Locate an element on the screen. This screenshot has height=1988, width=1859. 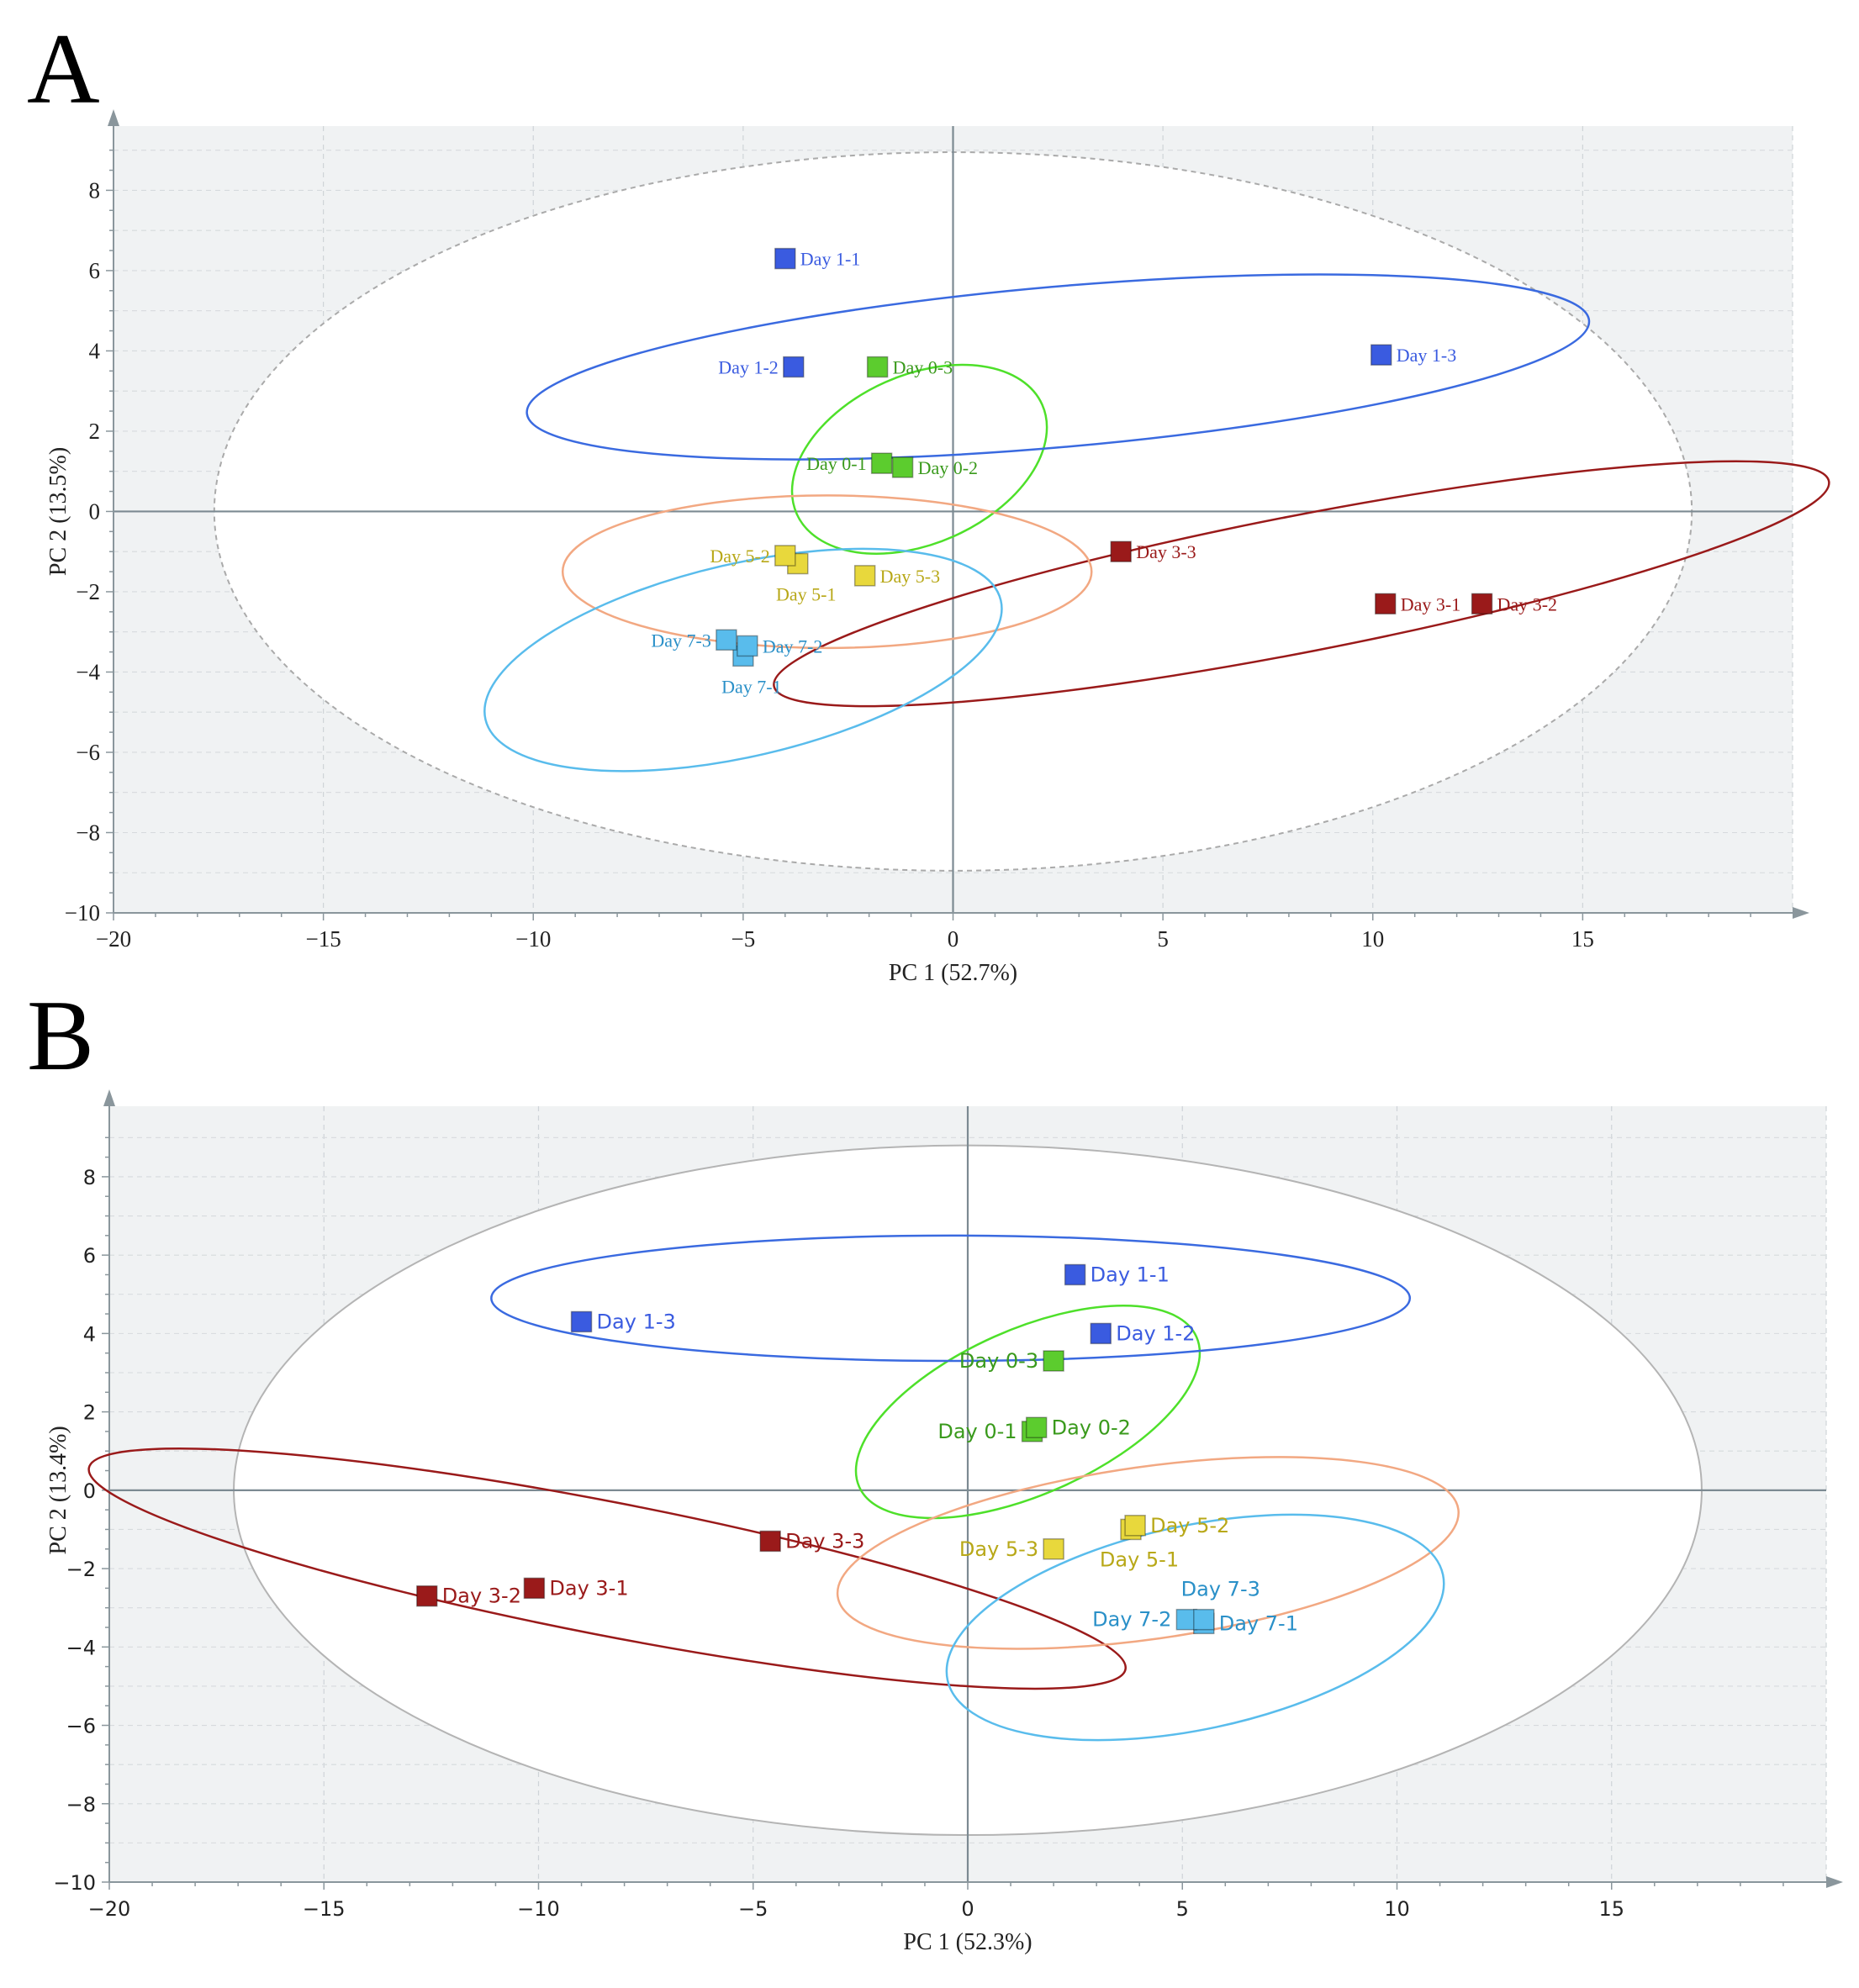
data-point-label: Day 1-1 is located at coordinates (1130, 1274).